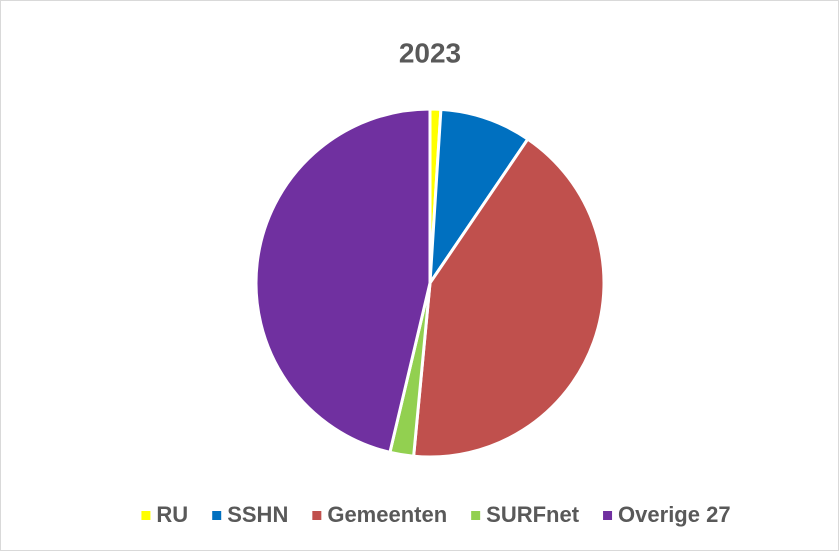 The height and width of the screenshot is (552, 840). What do you see at coordinates (172, 514) in the screenshot?
I see `legend-label: RU` at bounding box center [172, 514].